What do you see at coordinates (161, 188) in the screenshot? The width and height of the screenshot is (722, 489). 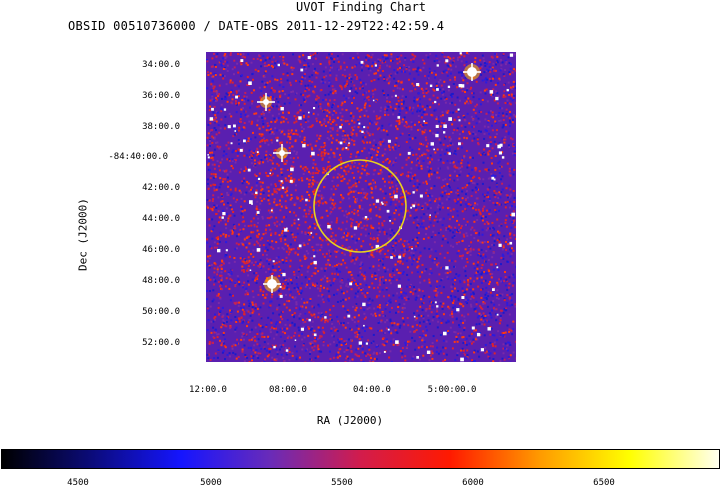 I see `y-tick-label: 42:00.0` at bounding box center [161, 188].